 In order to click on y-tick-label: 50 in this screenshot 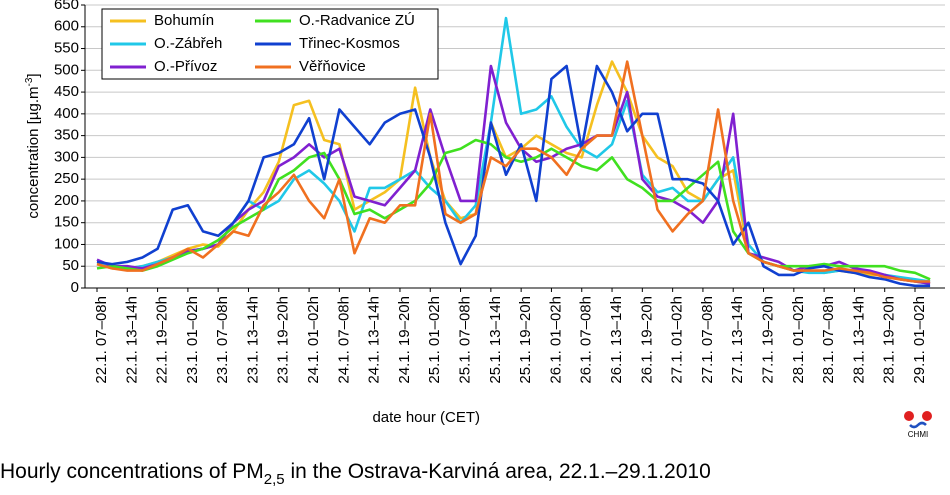, I will do `click(70, 265)`.